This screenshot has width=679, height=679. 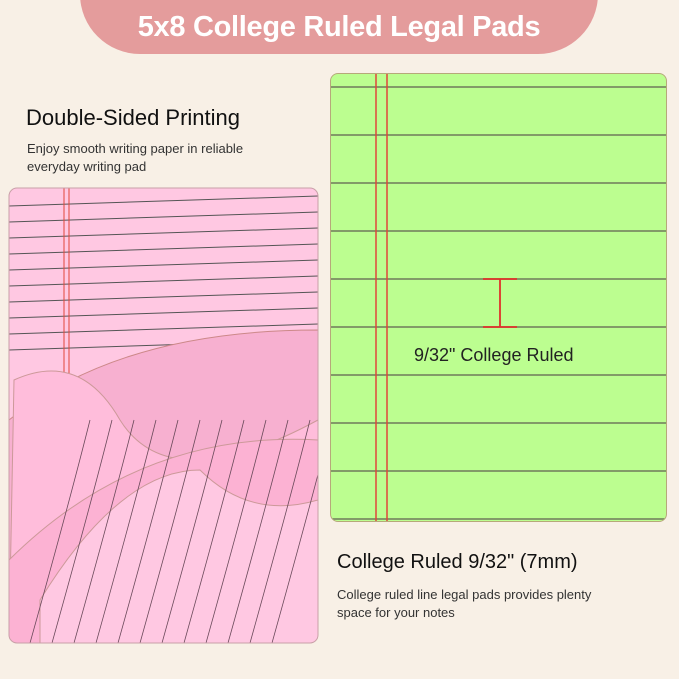 What do you see at coordinates (135, 148) in the screenshot?
I see `left-desc-line: Enjoy smooth writing paper in reliable` at bounding box center [135, 148].